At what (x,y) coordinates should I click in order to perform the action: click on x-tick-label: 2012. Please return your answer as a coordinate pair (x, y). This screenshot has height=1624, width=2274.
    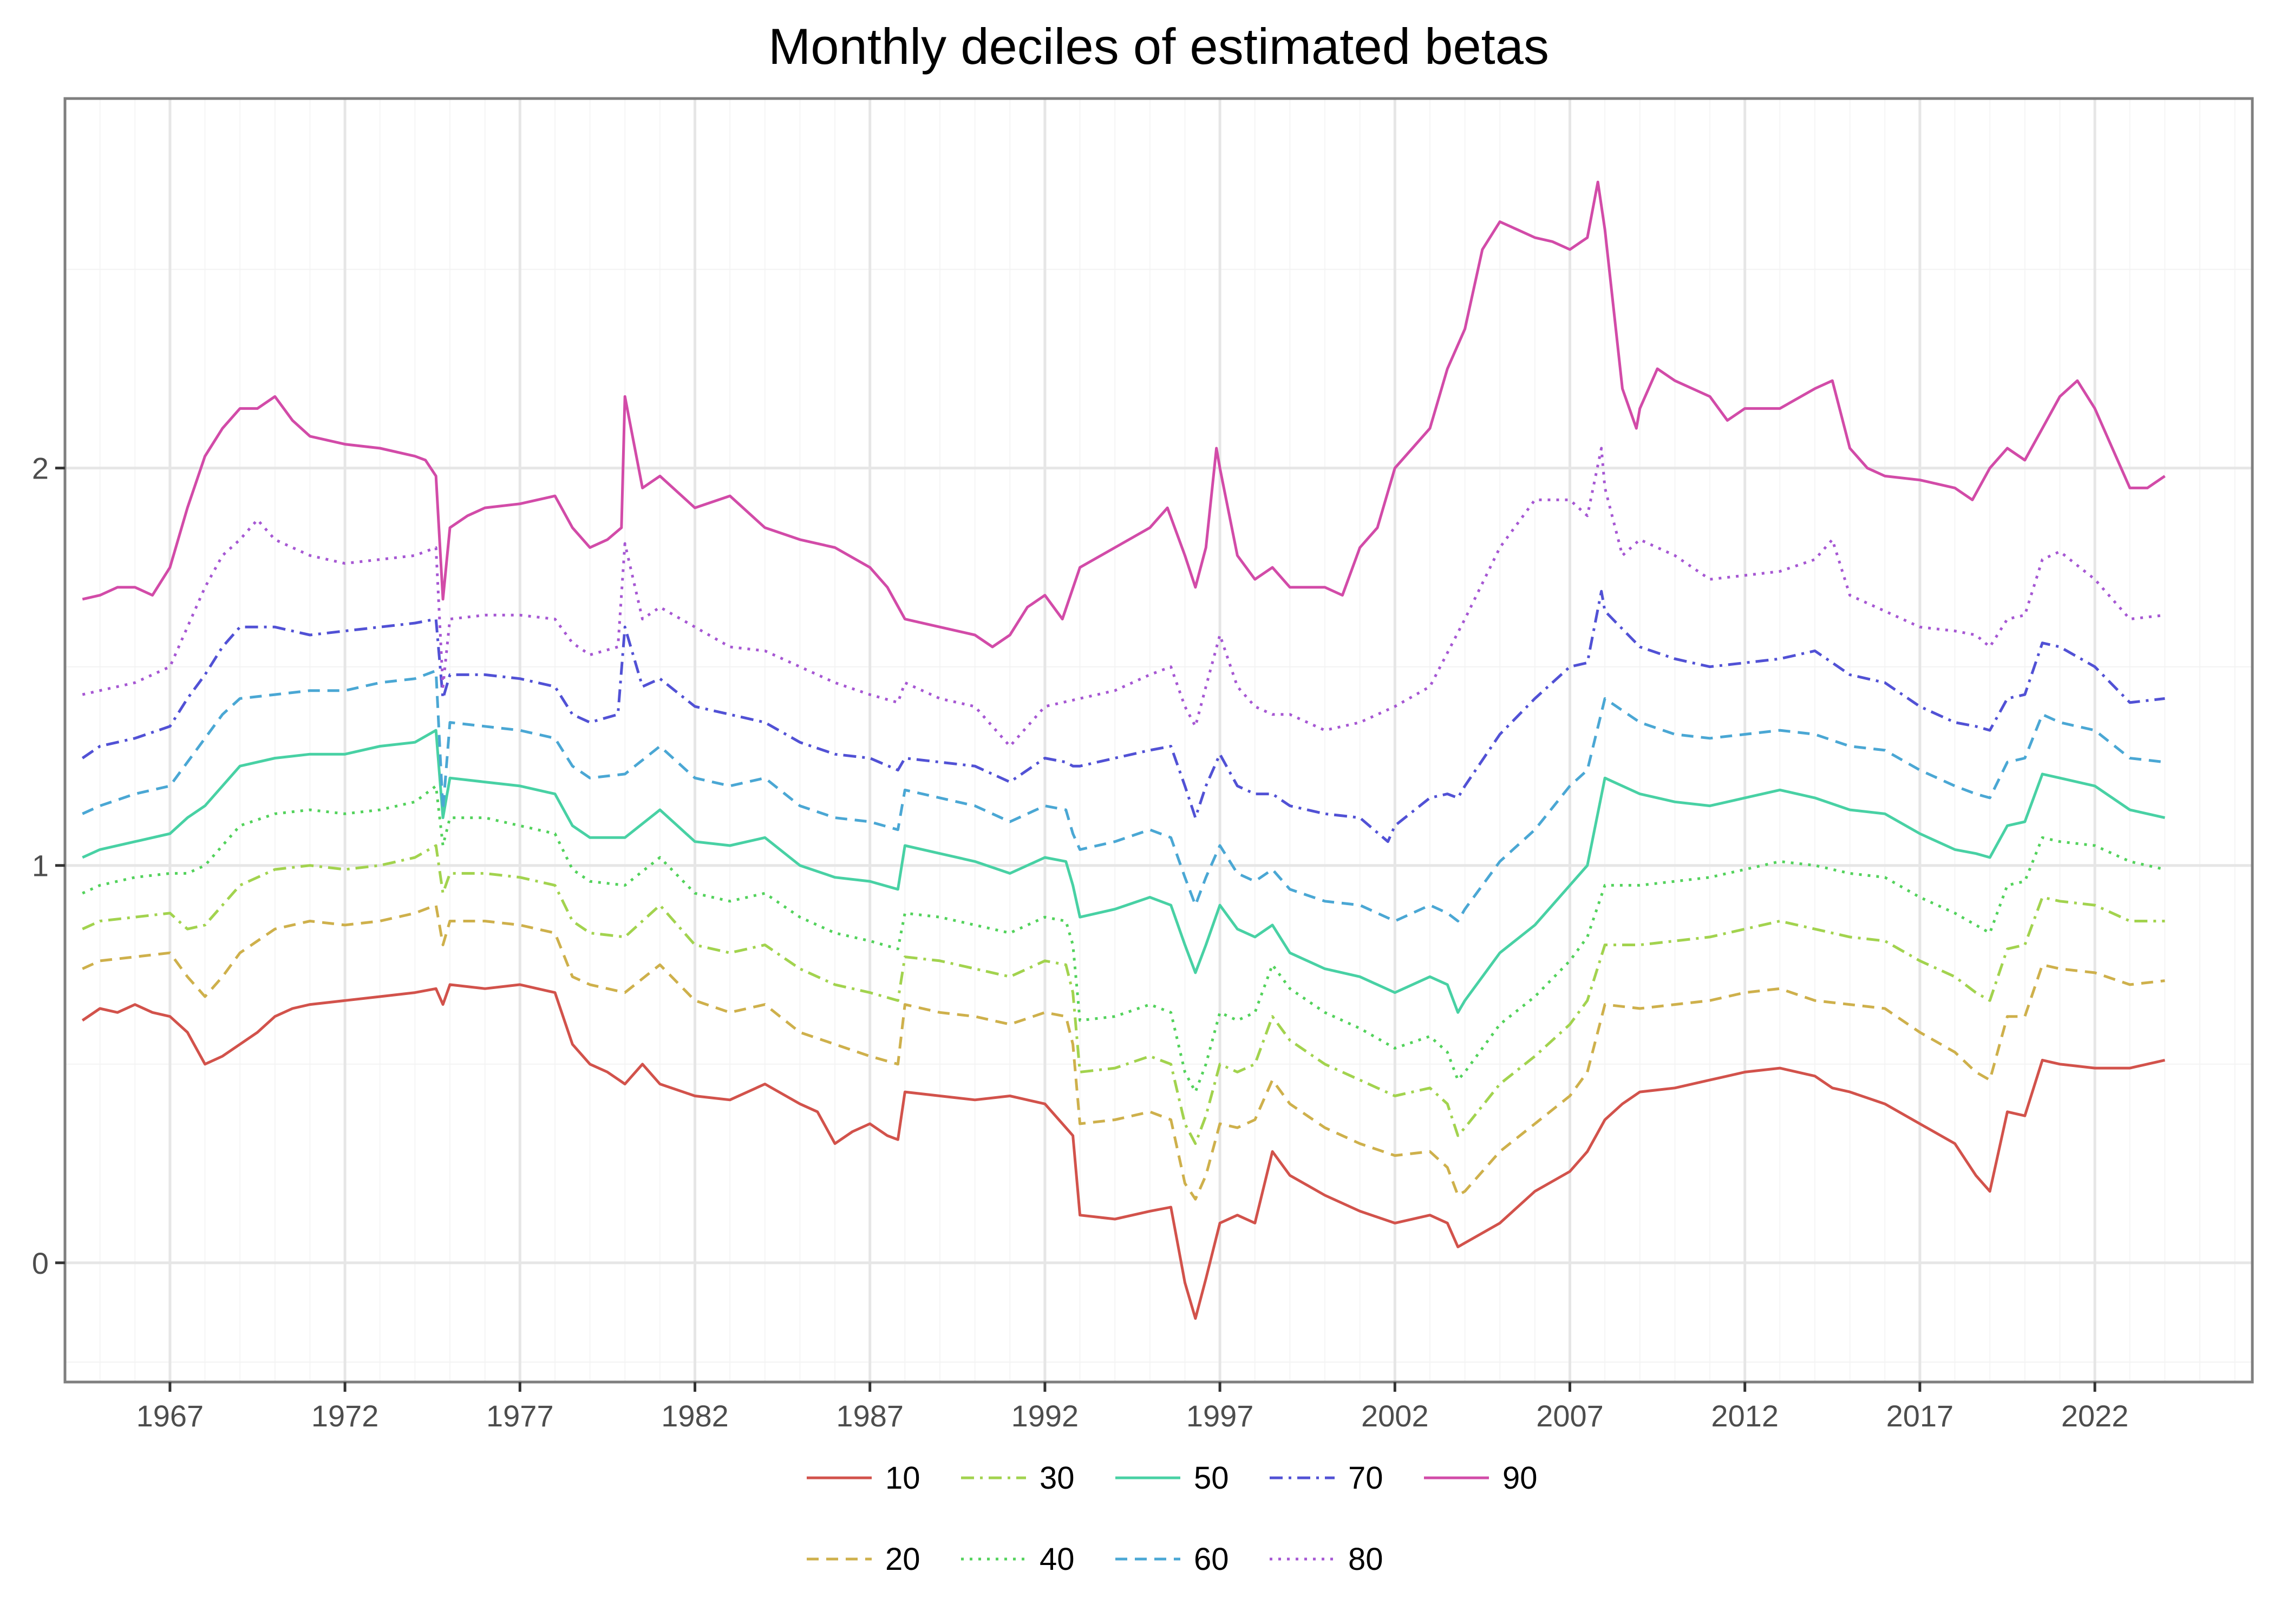
    Looking at the image, I should click on (1745, 1416).